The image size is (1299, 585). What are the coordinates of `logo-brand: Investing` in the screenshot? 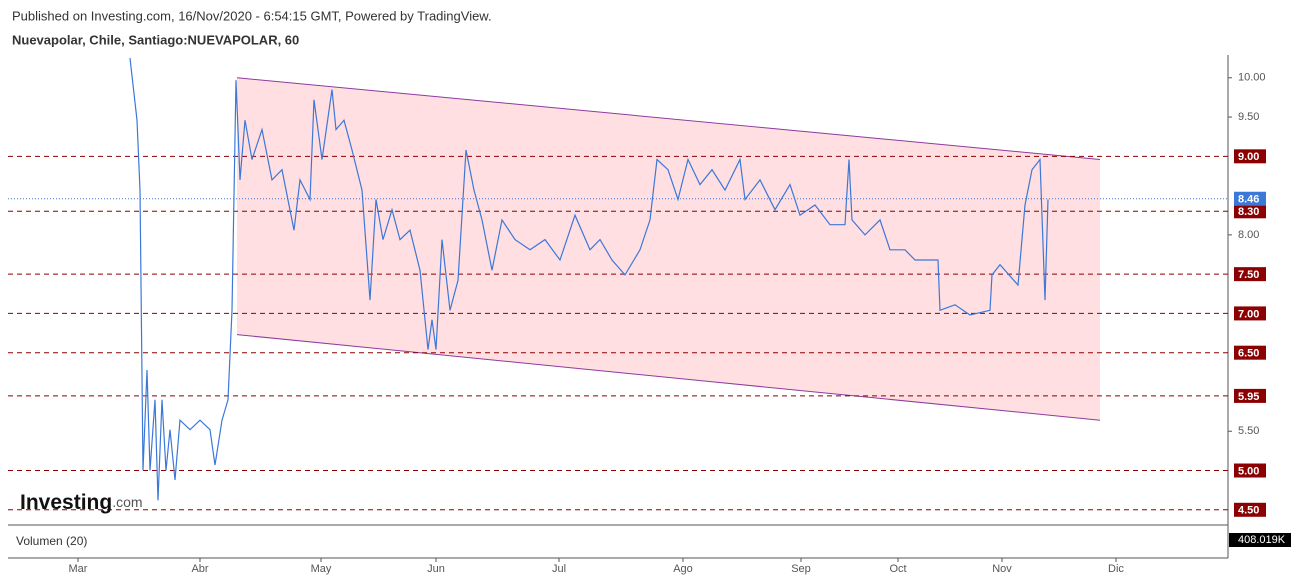 It's located at (66, 502).